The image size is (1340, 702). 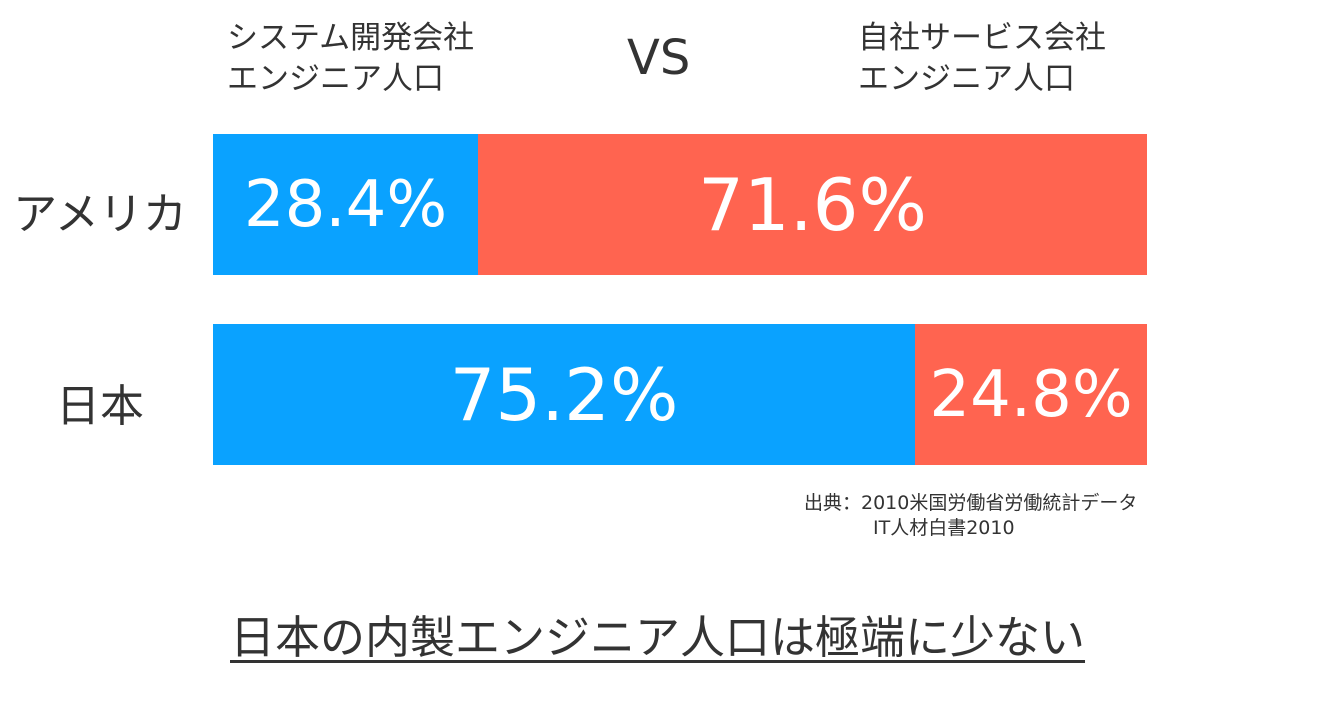 I want to click on legend-in-house-service-line1: 自社サービス会社, so click(x=982, y=38).